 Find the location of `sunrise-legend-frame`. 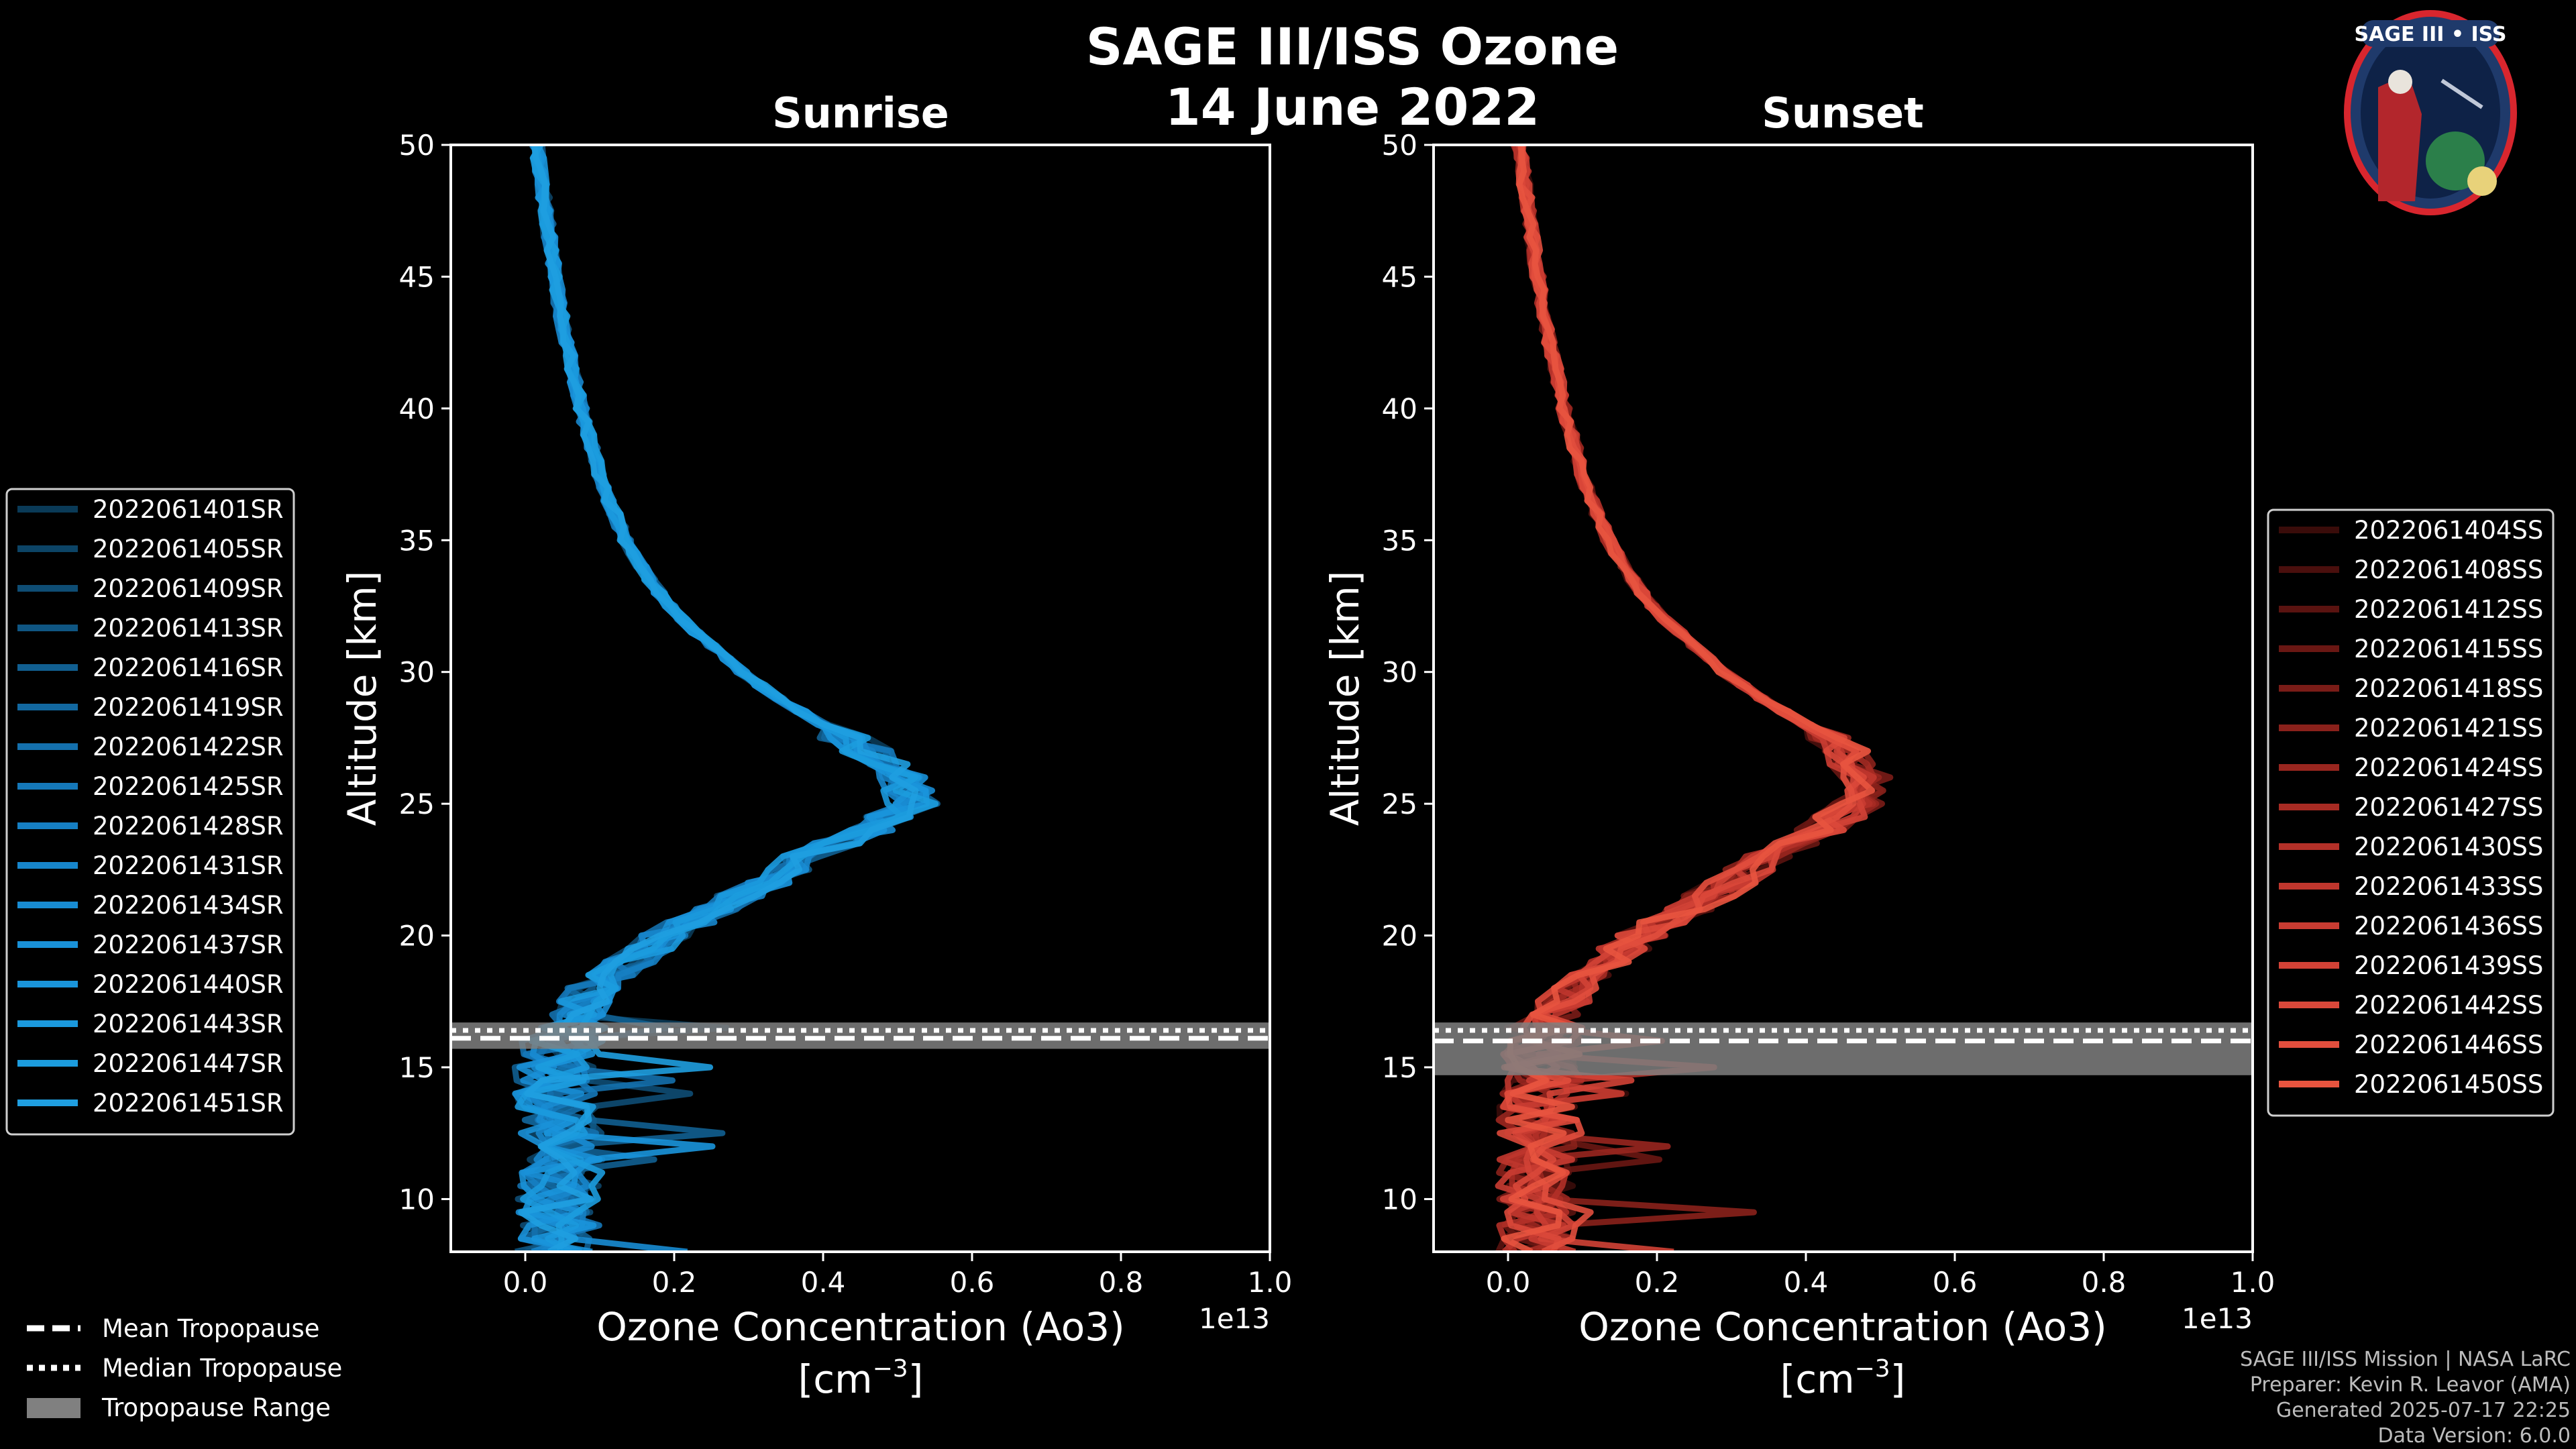

sunrise-legend-frame is located at coordinates (150, 812).